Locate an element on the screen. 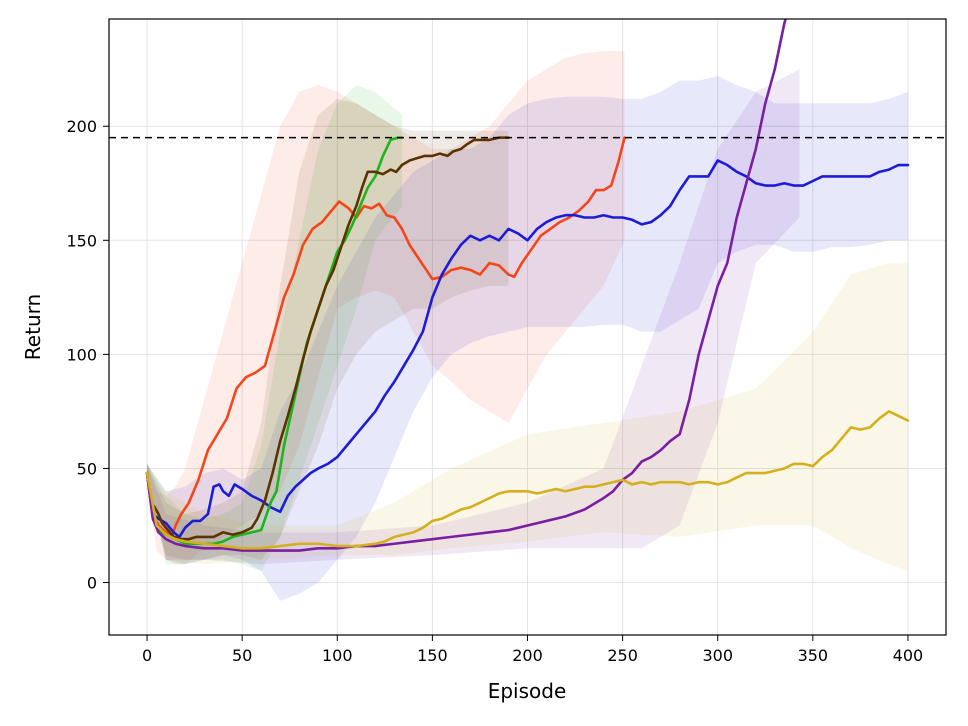 Image resolution: width=968 pixels, height=726 pixels. y-tick-label: 0 is located at coordinates (92, 583).